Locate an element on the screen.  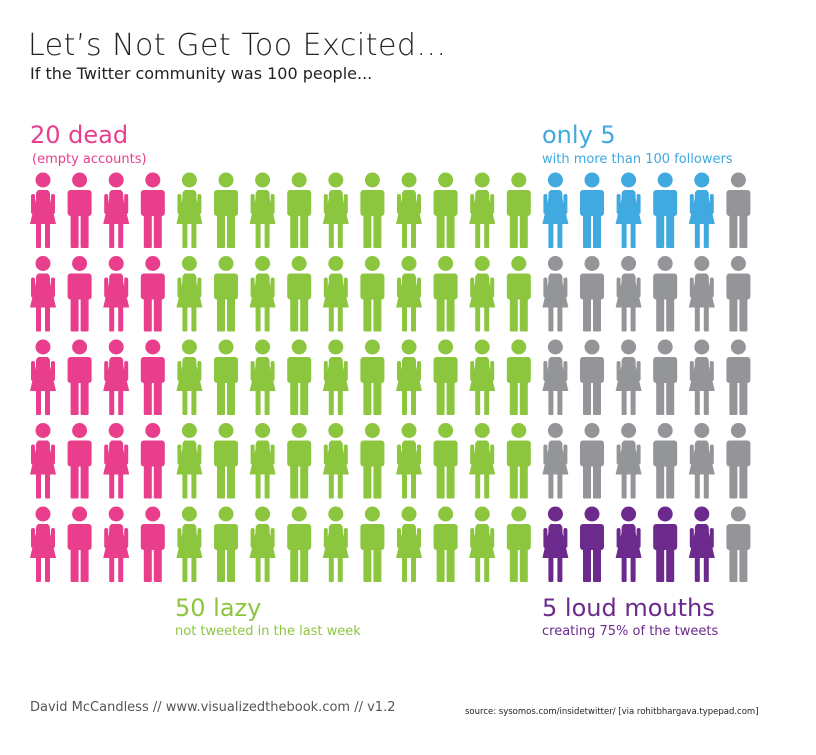
lazy-annotation-subtitle: not tweeted in the last week is located at coordinates (268, 631).